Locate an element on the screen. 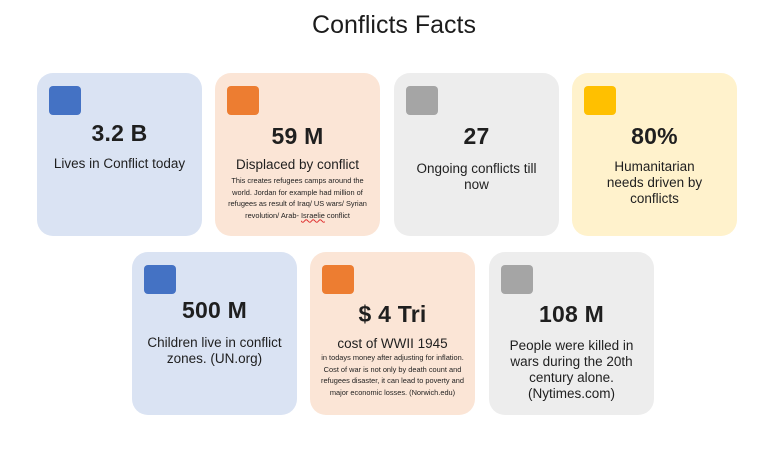  note-text-end: conflict is located at coordinates (337, 215).